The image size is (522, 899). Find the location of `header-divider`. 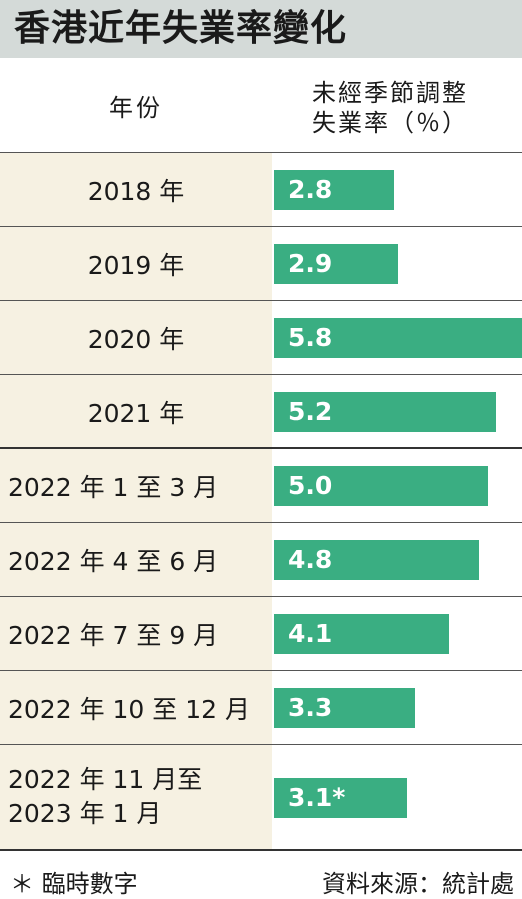

header-divider is located at coordinates (261, 152).